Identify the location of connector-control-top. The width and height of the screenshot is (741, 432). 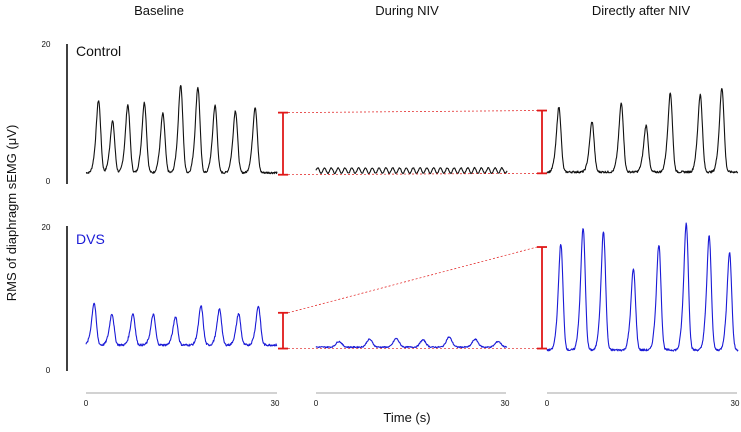
(412, 111).